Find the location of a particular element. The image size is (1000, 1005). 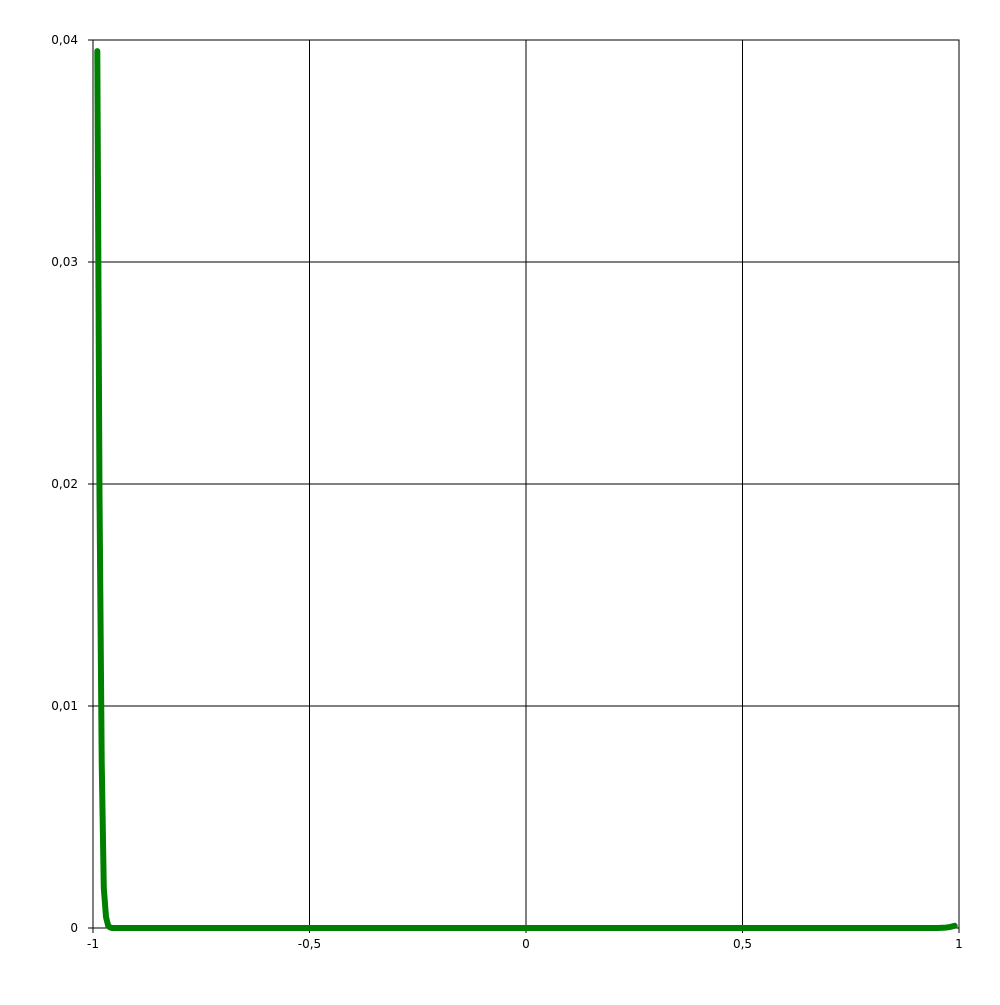

x-tick-label: 1 is located at coordinates (959, 944).